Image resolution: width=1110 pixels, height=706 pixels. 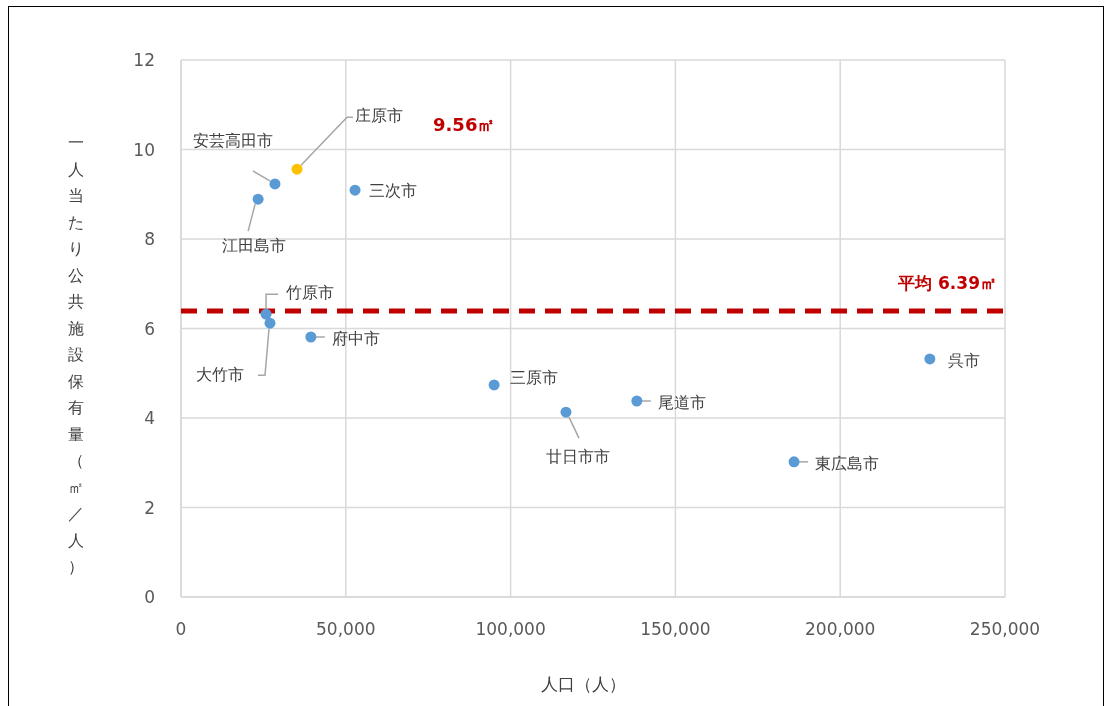 I want to click on x-tick-label: 150,000, so click(x=675, y=629).